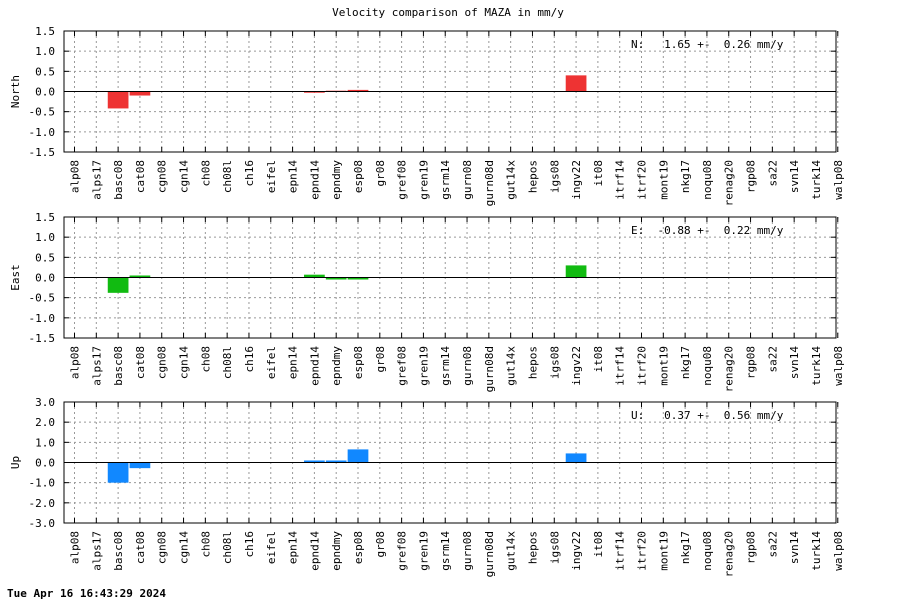  Describe the element at coordinates (532, 176) in the screenshot. I see `x-tick-label-hepos: hepos` at that location.